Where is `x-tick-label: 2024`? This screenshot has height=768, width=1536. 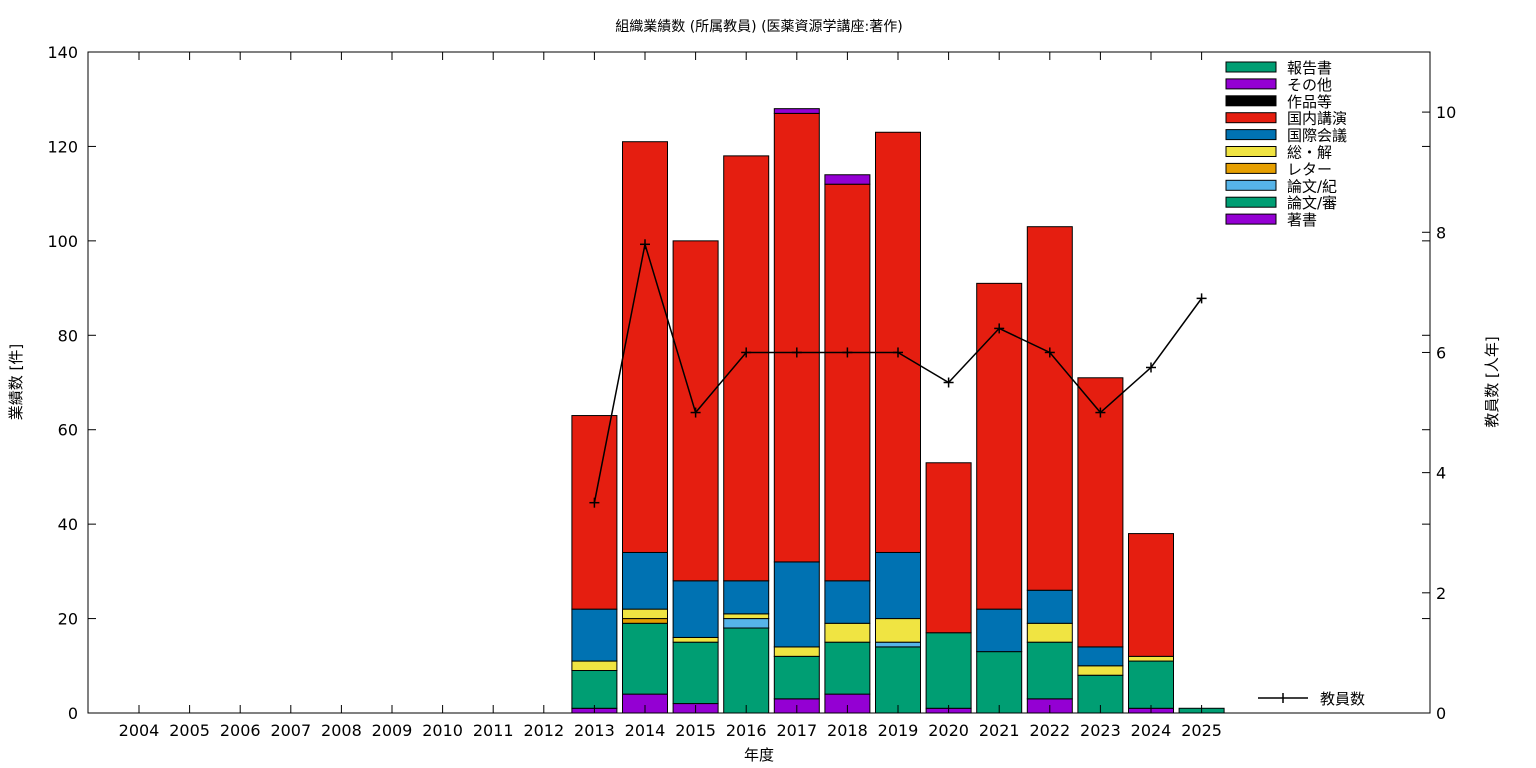
x-tick-label: 2024 is located at coordinates (1151, 730).